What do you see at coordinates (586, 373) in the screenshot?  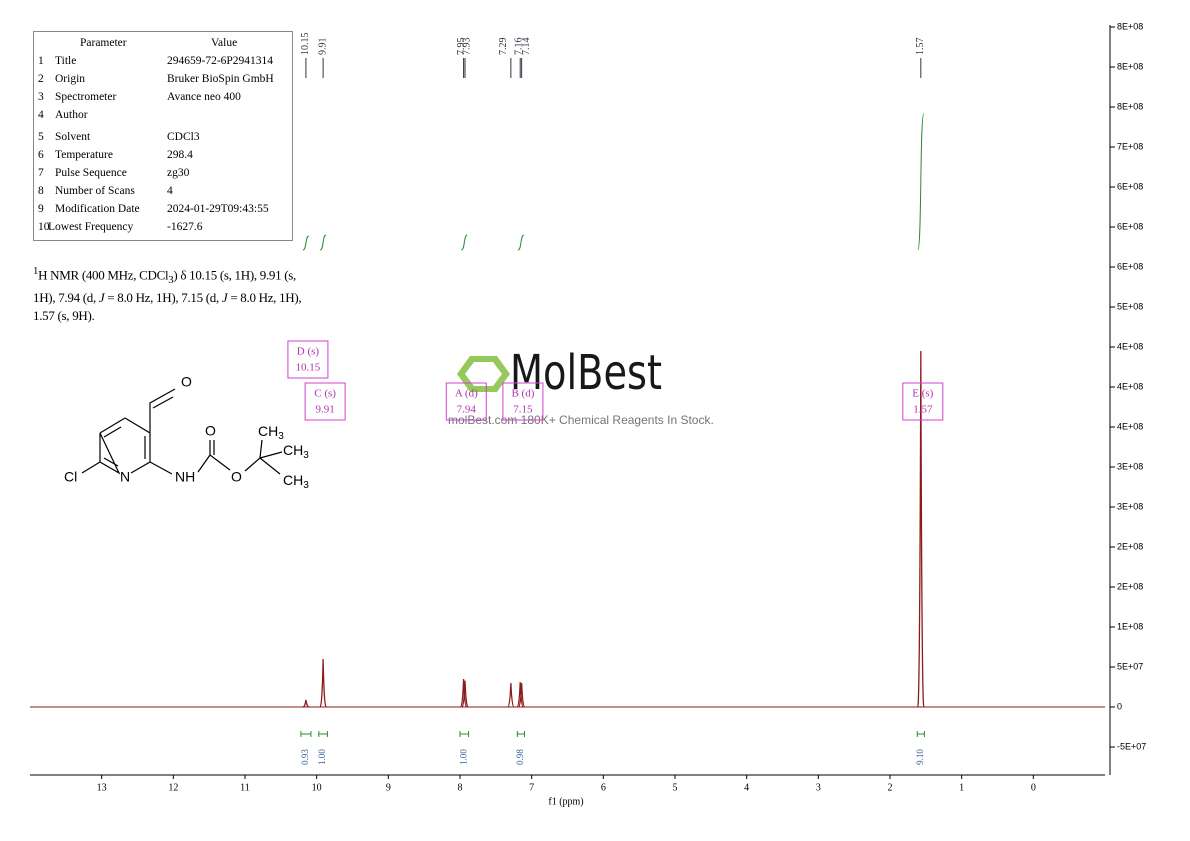 I see `brand: MolBest` at bounding box center [586, 373].